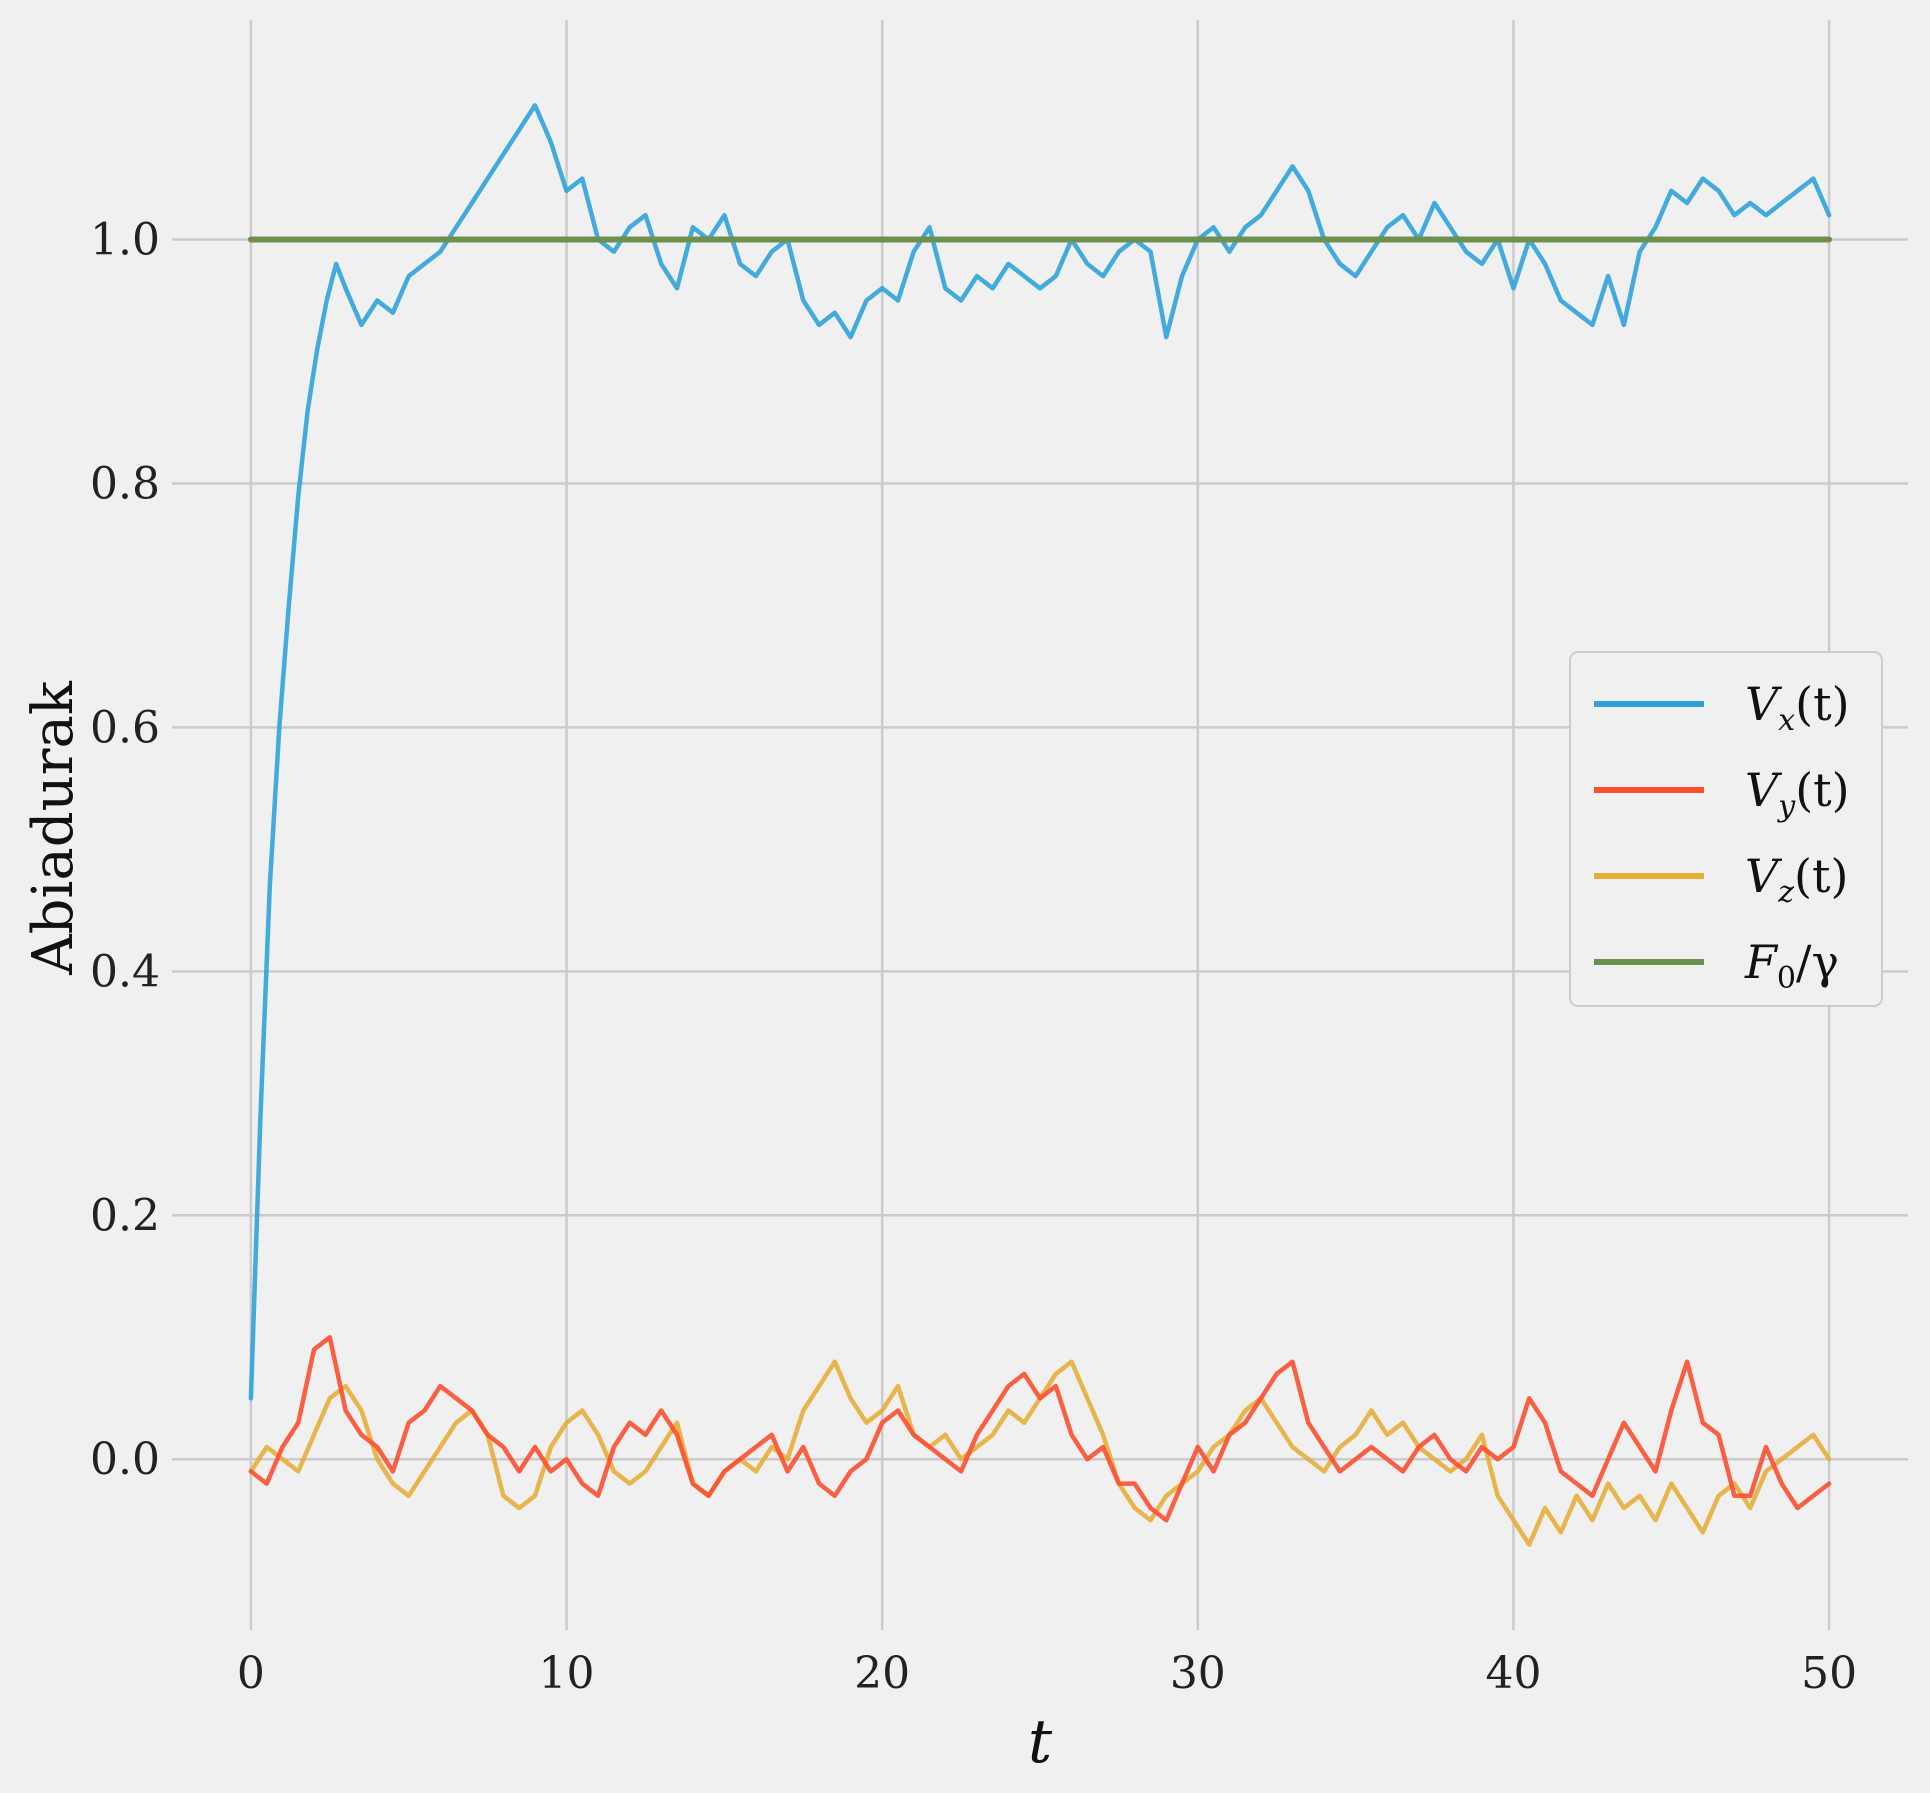  I want to click on legend-label: Vz(t), so click(1796, 879).